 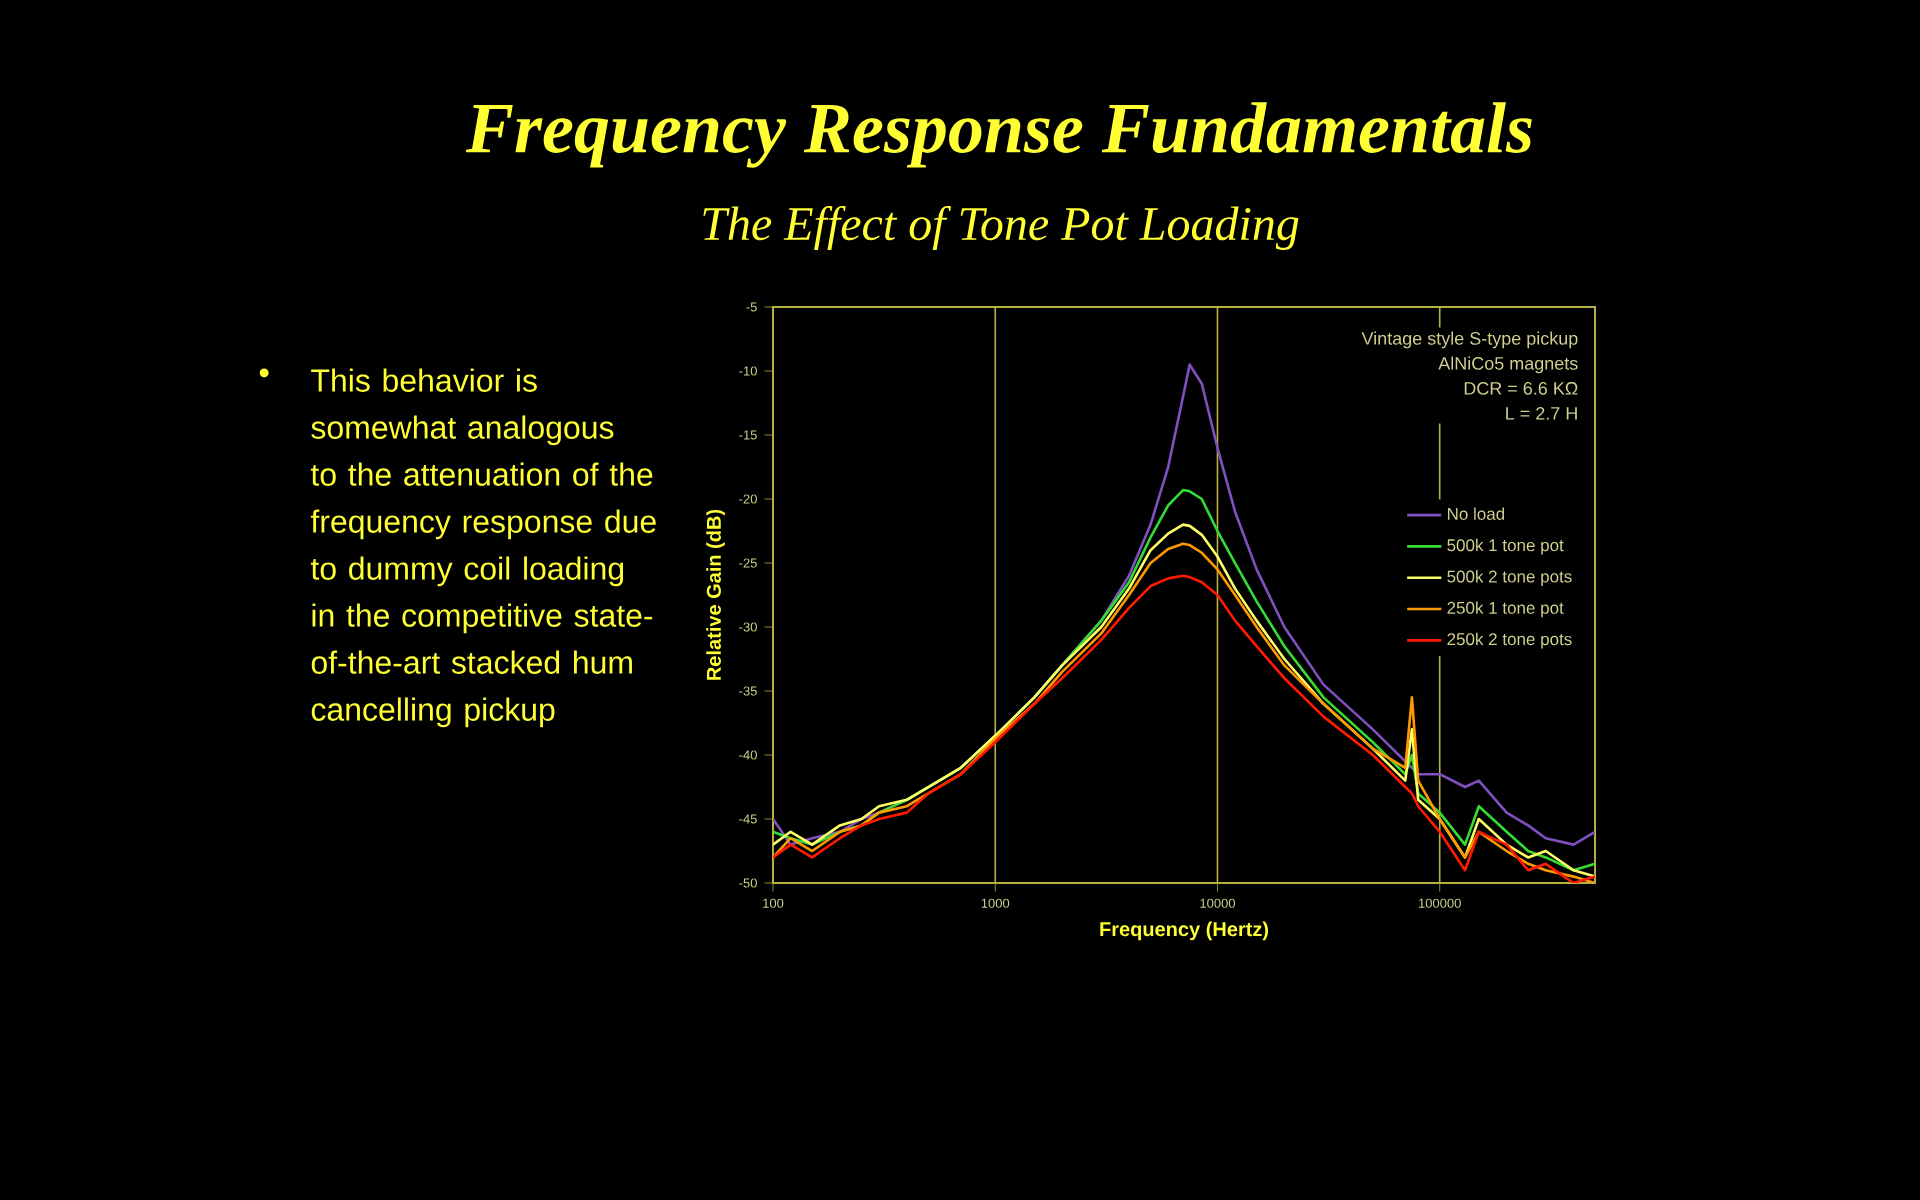 What do you see at coordinates (715, 594) in the screenshot?
I see `y-axis-title: Relative Gain (dB)` at bounding box center [715, 594].